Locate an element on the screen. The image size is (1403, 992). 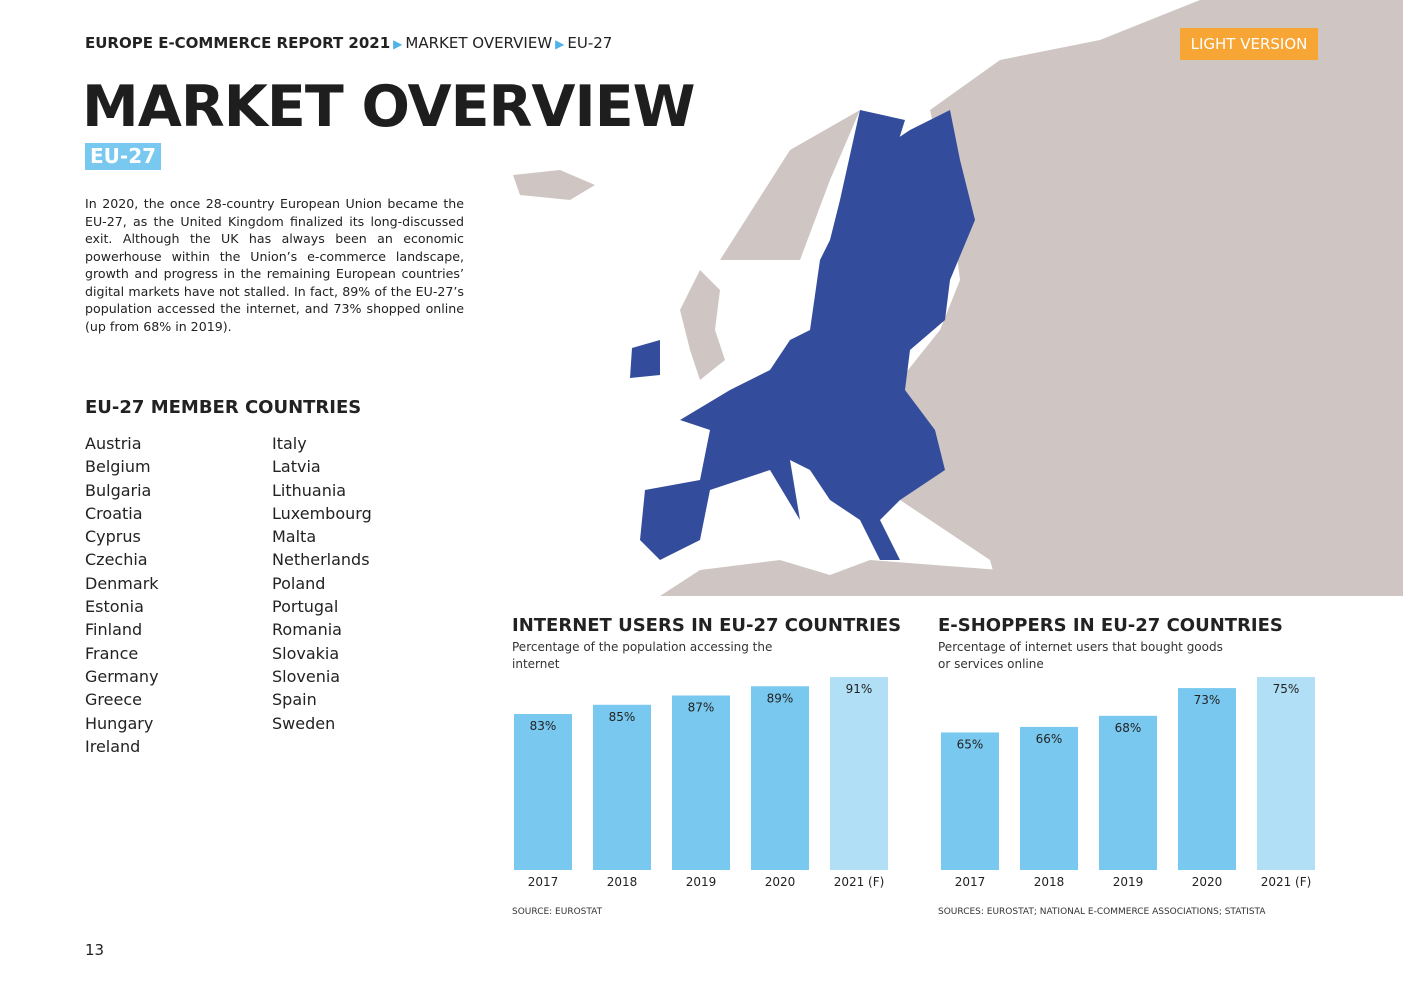
country: Spain is located at coordinates (294, 700).